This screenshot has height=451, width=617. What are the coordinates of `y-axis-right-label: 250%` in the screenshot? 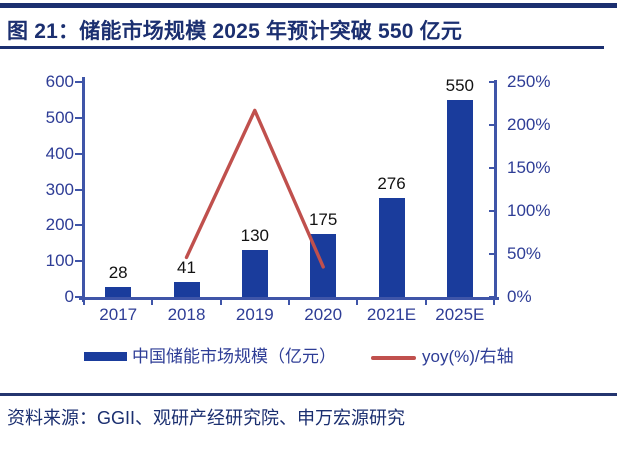 It's located at (529, 81).